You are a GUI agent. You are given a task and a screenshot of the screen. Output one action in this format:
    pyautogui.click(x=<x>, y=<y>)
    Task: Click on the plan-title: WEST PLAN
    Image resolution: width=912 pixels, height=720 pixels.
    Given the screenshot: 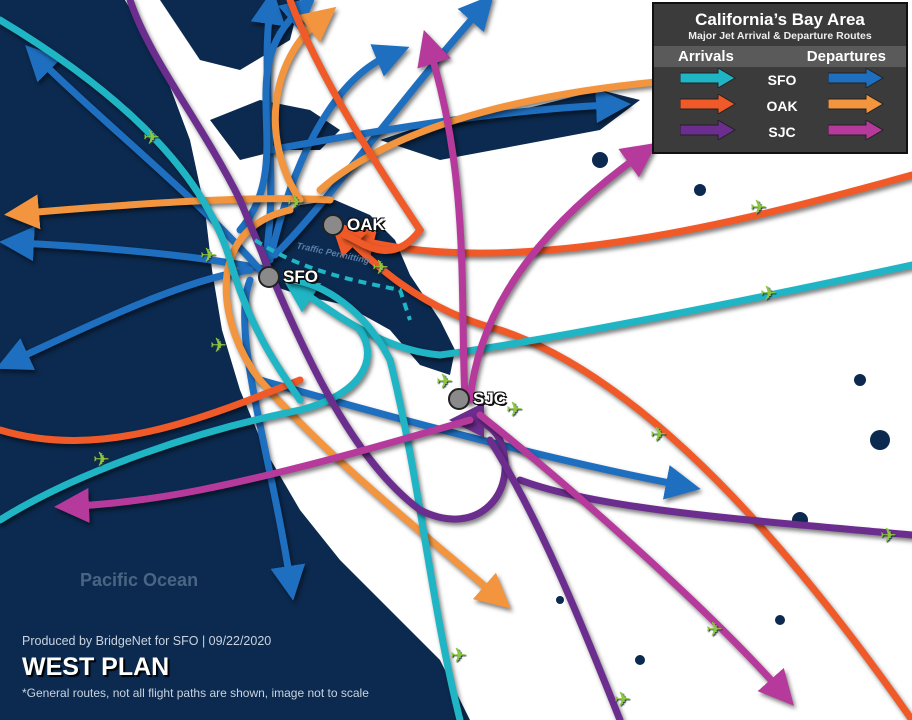 What is the action you would take?
    pyautogui.click(x=96, y=667)
    